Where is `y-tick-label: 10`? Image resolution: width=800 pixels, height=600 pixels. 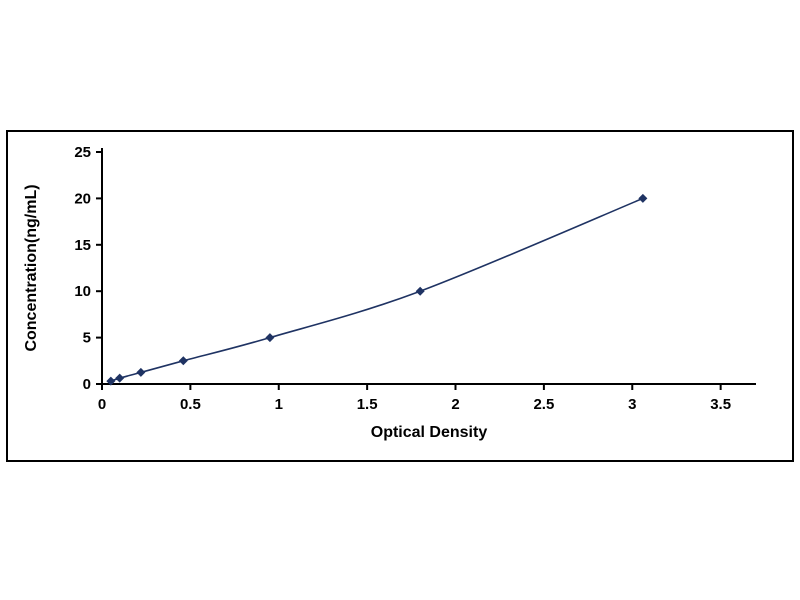 y-tick-label: 10 is located at coordinates (82, 291).